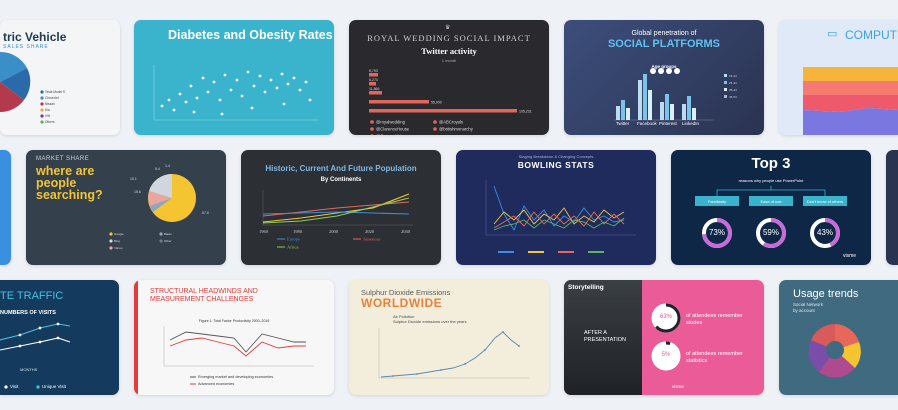 The image size is (898, 410). Describe the element at coordinates (714, 319) in the screenshot. I see `stat-text: of attendees remember stories` at that location.